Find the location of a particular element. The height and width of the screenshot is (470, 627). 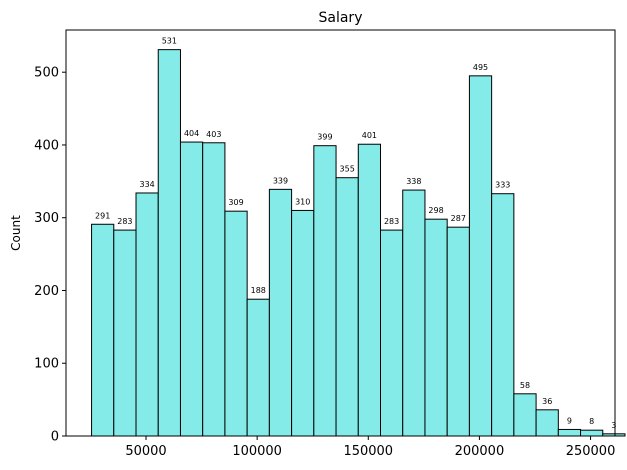

bar-value-label: 36 is located at coordinates (547, 401).